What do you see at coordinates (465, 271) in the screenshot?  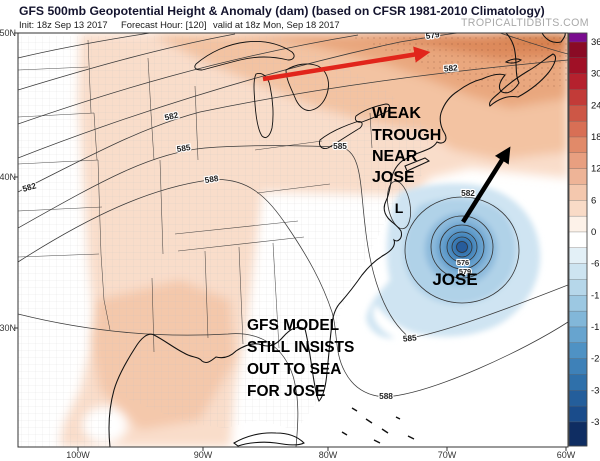 I see `contour-label-579-jose: 579` at bounding box center [465, 271].